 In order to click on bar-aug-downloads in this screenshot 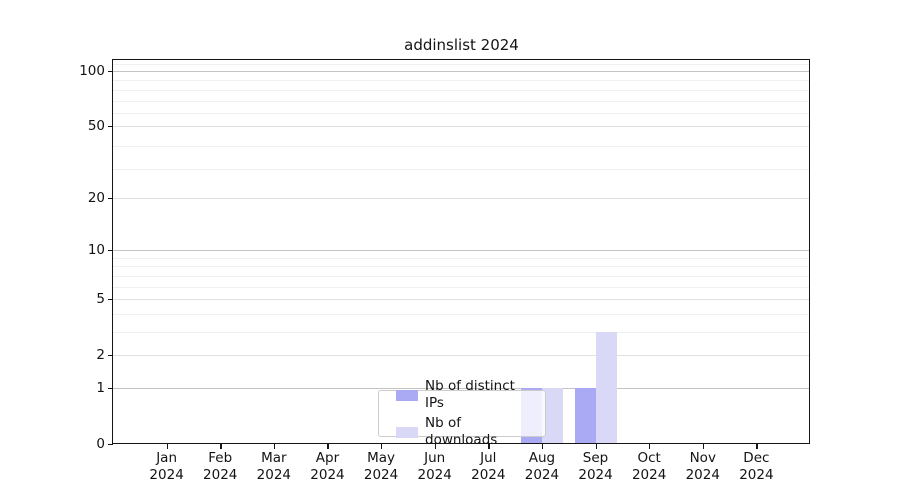, I will do `click(552, 415)`.